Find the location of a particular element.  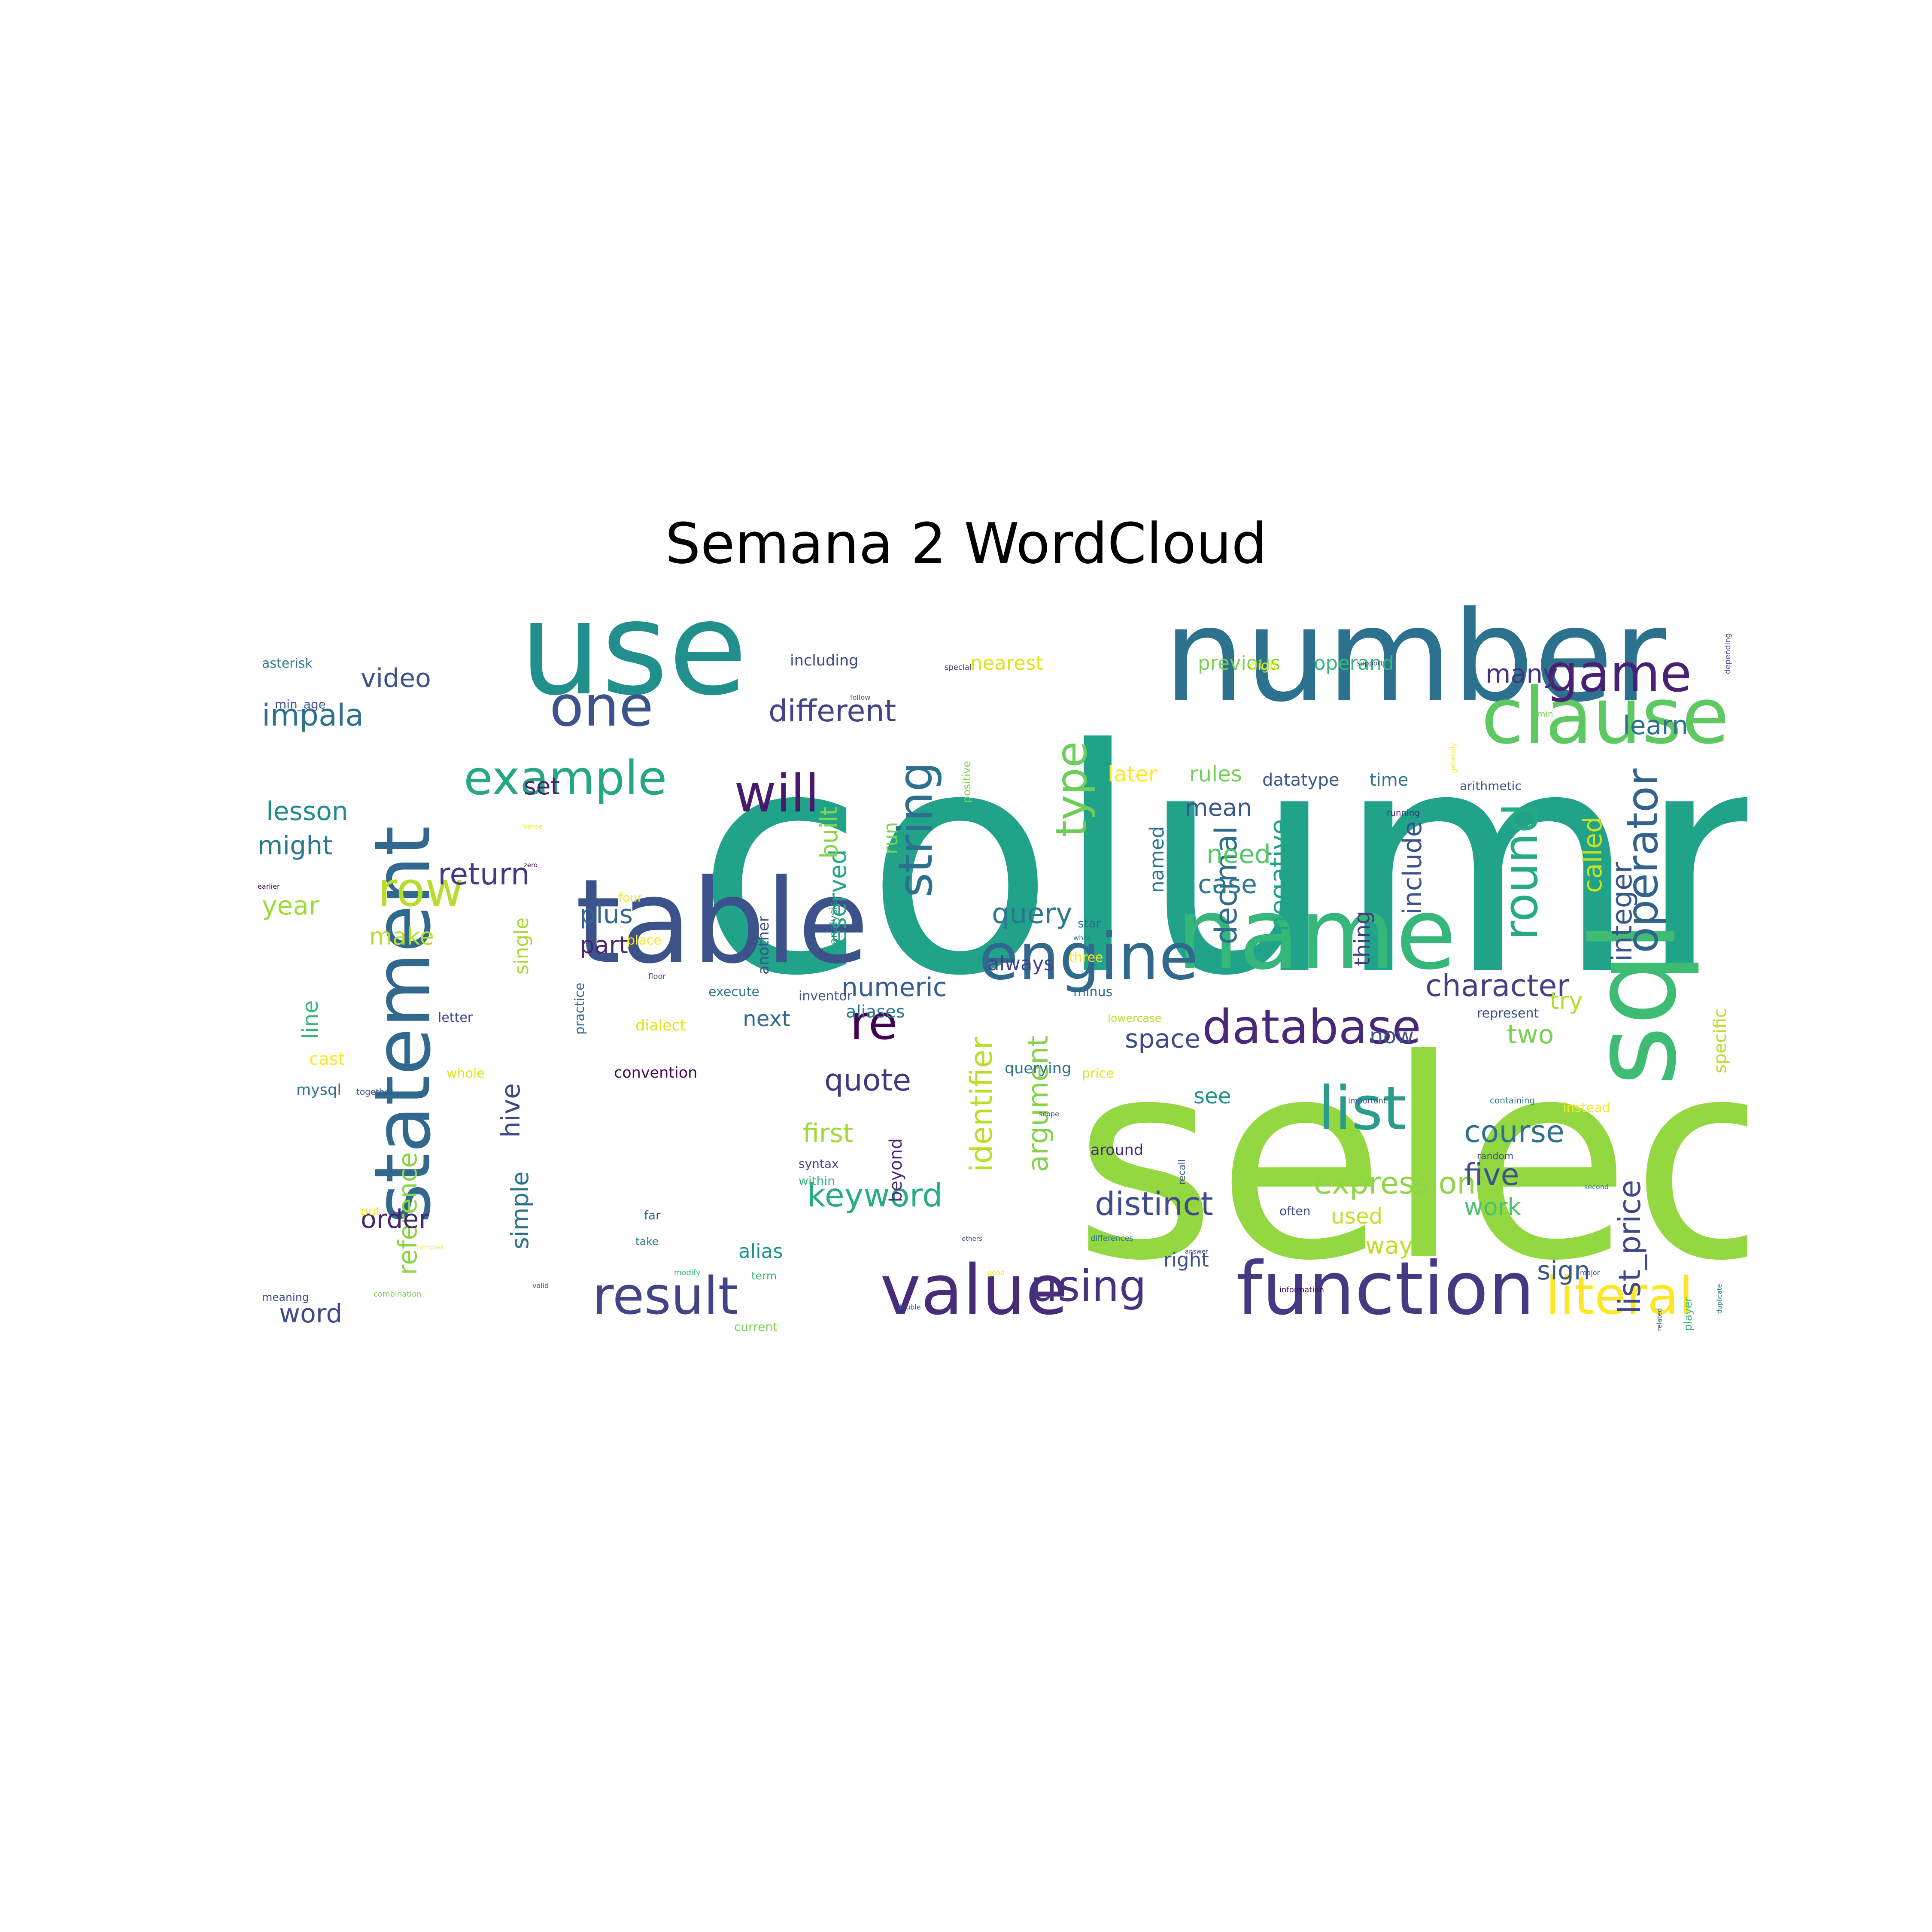

word-hive: hive is located at coordinates (511, 1111).